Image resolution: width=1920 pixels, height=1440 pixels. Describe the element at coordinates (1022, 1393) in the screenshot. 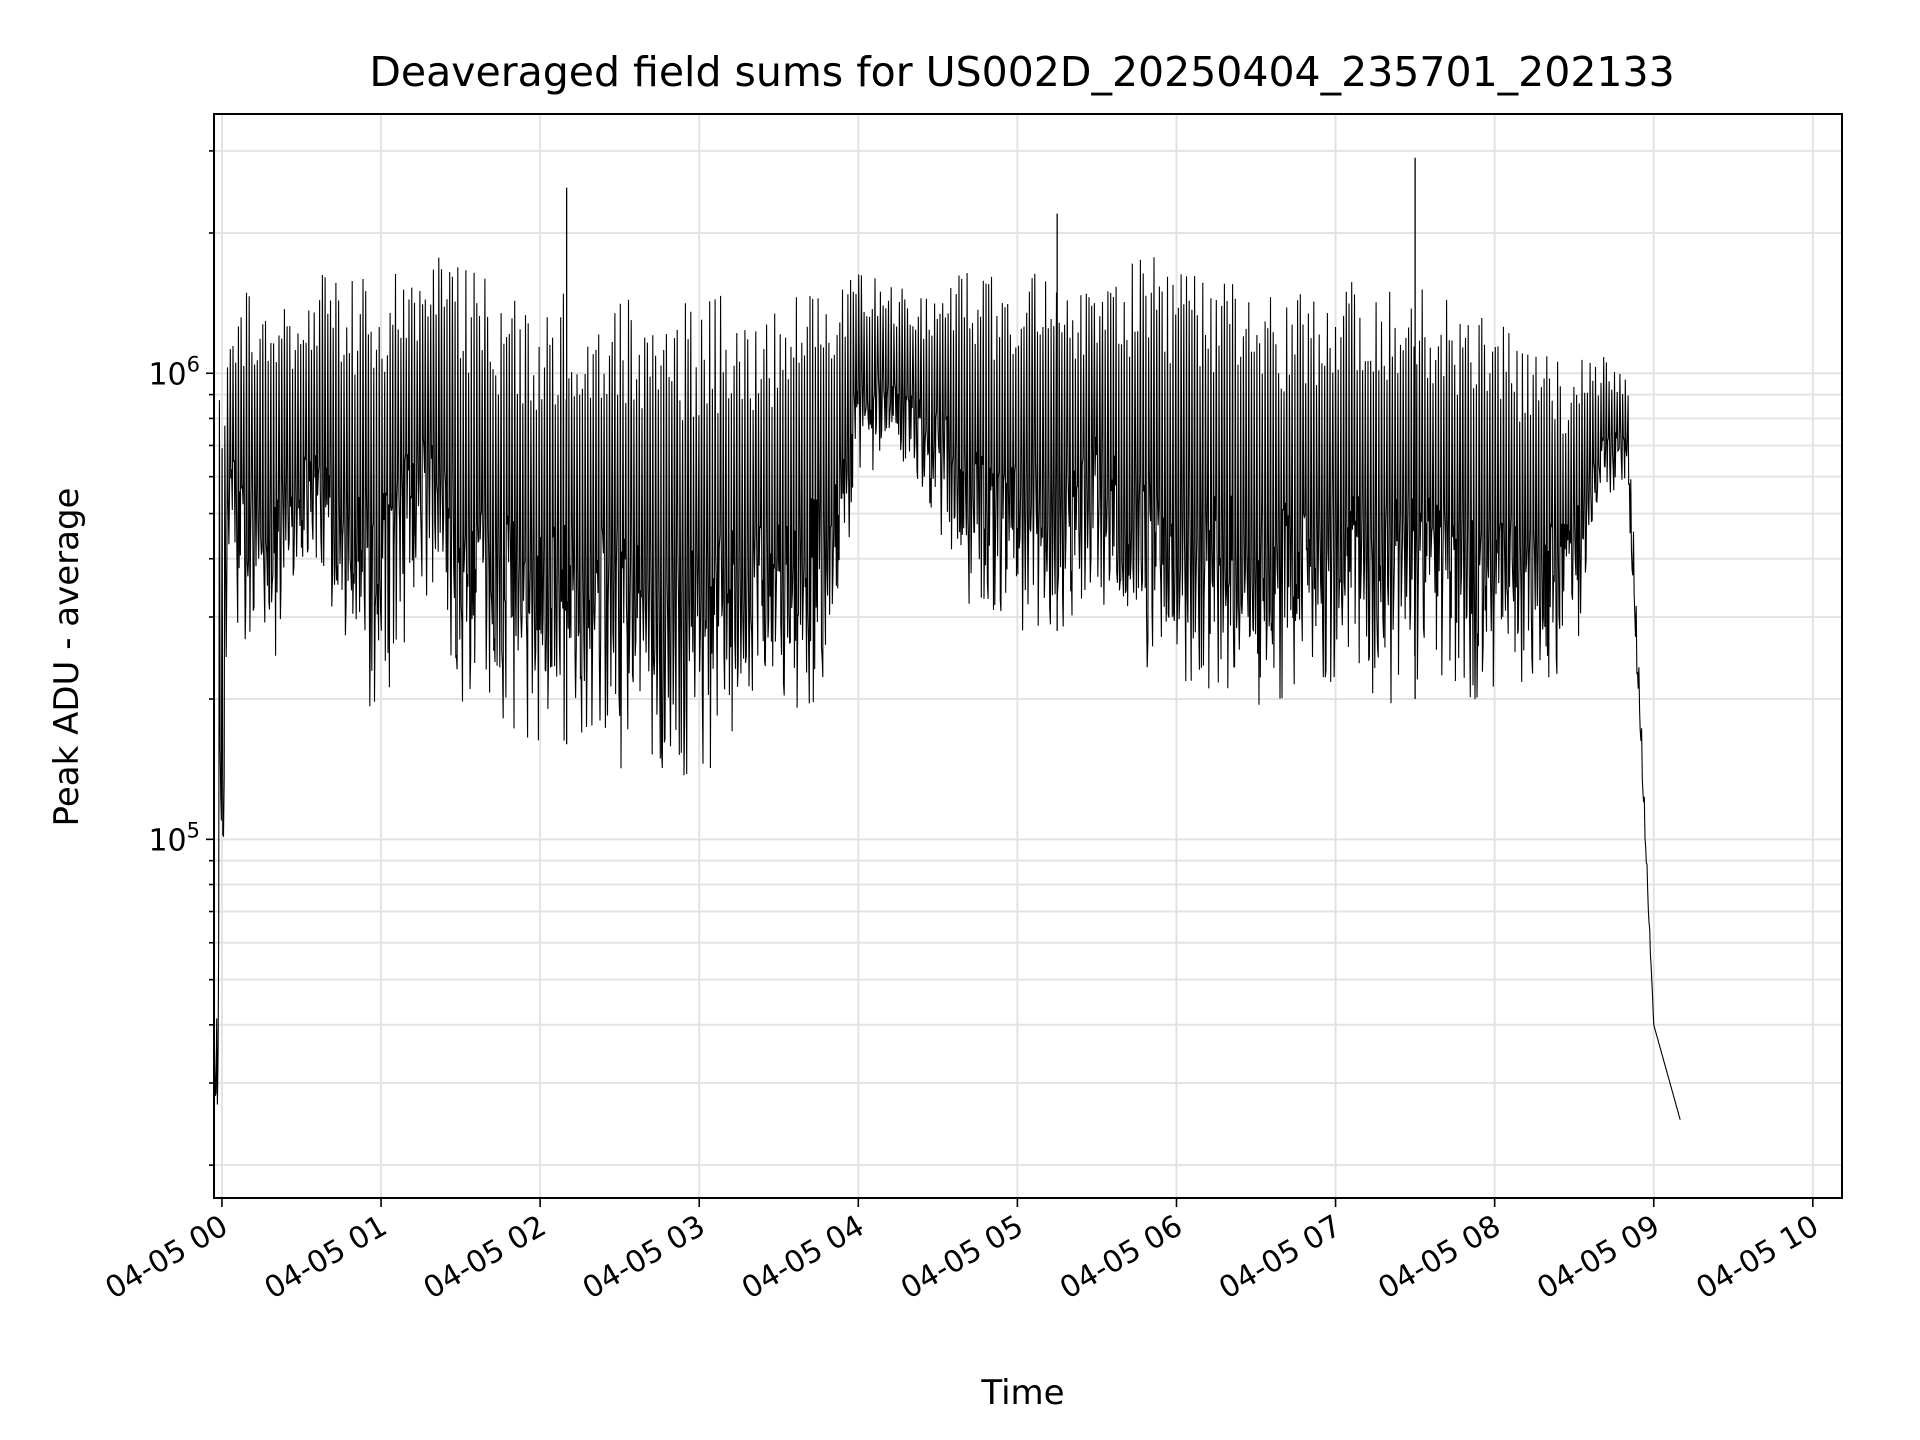

I see `x-axis-title: Time` at that location.